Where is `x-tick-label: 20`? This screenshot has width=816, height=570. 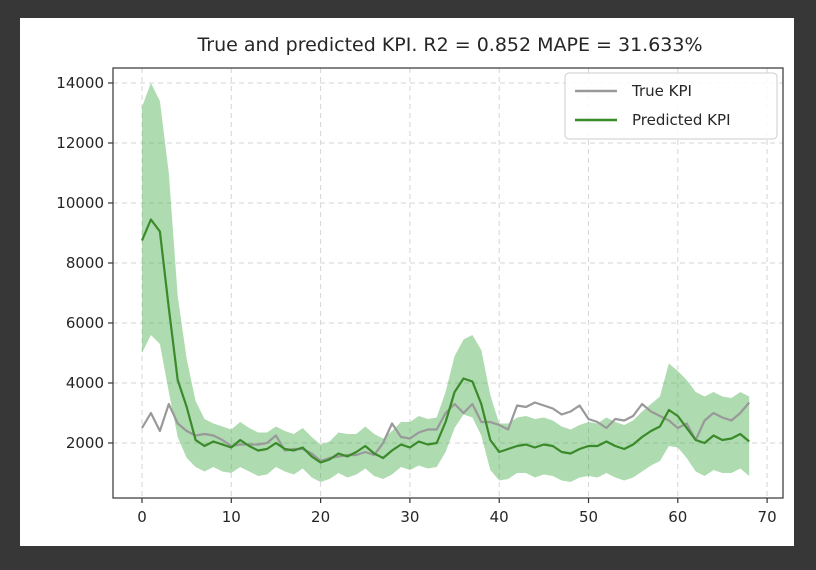
x-tick-label: 20 is located at coordinates (320, 517).